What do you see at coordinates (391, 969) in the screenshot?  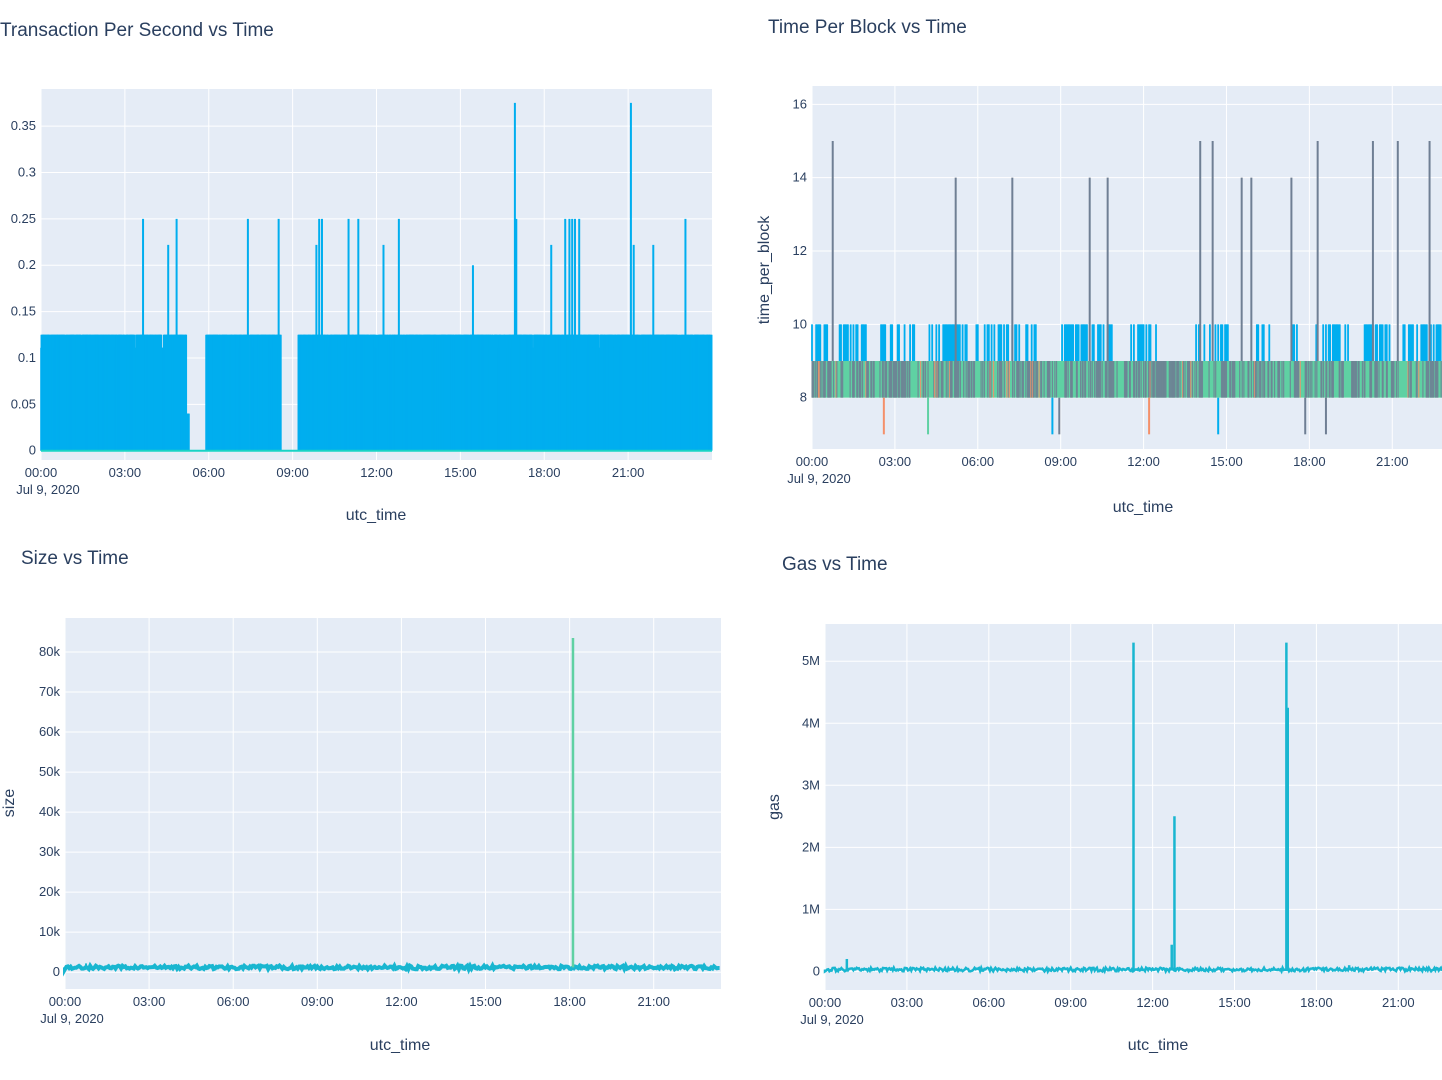 I see `size-line` at bounding box center [391, 969].